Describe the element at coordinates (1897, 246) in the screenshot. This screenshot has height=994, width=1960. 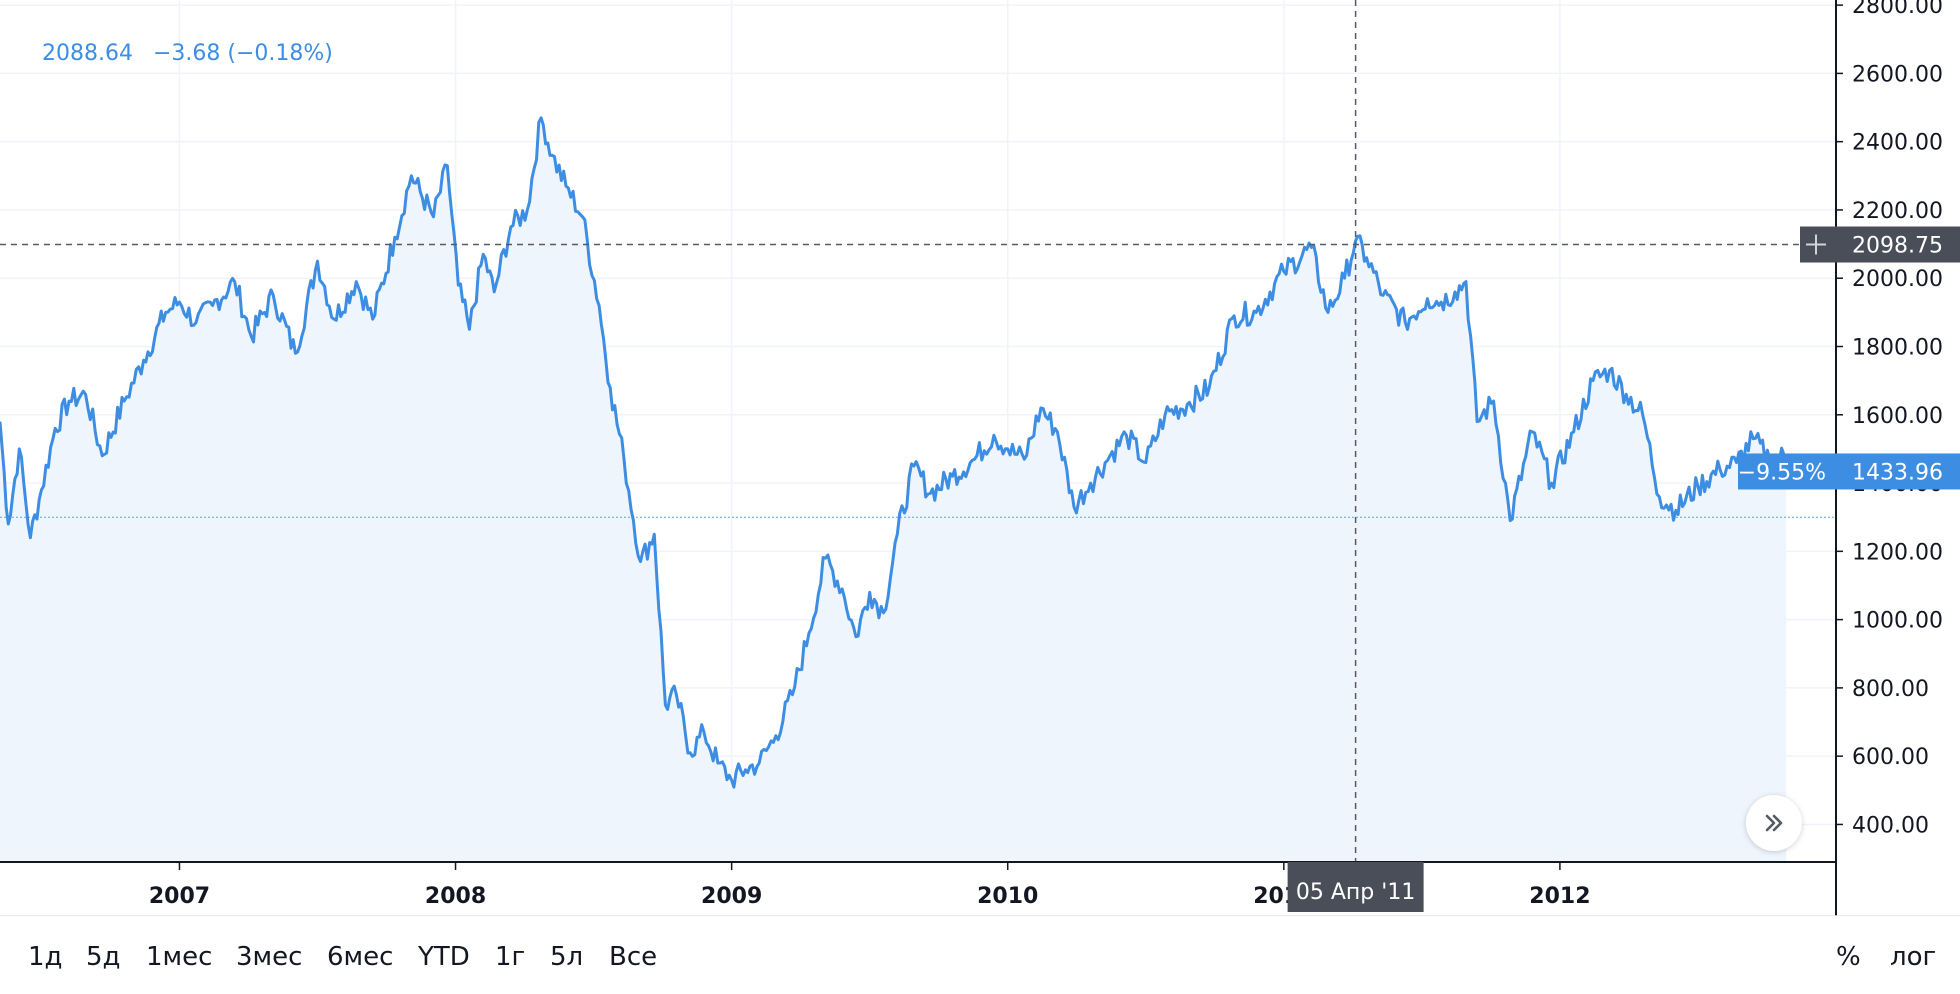
I see `crosshair-price-value: 2098.75` at that location.